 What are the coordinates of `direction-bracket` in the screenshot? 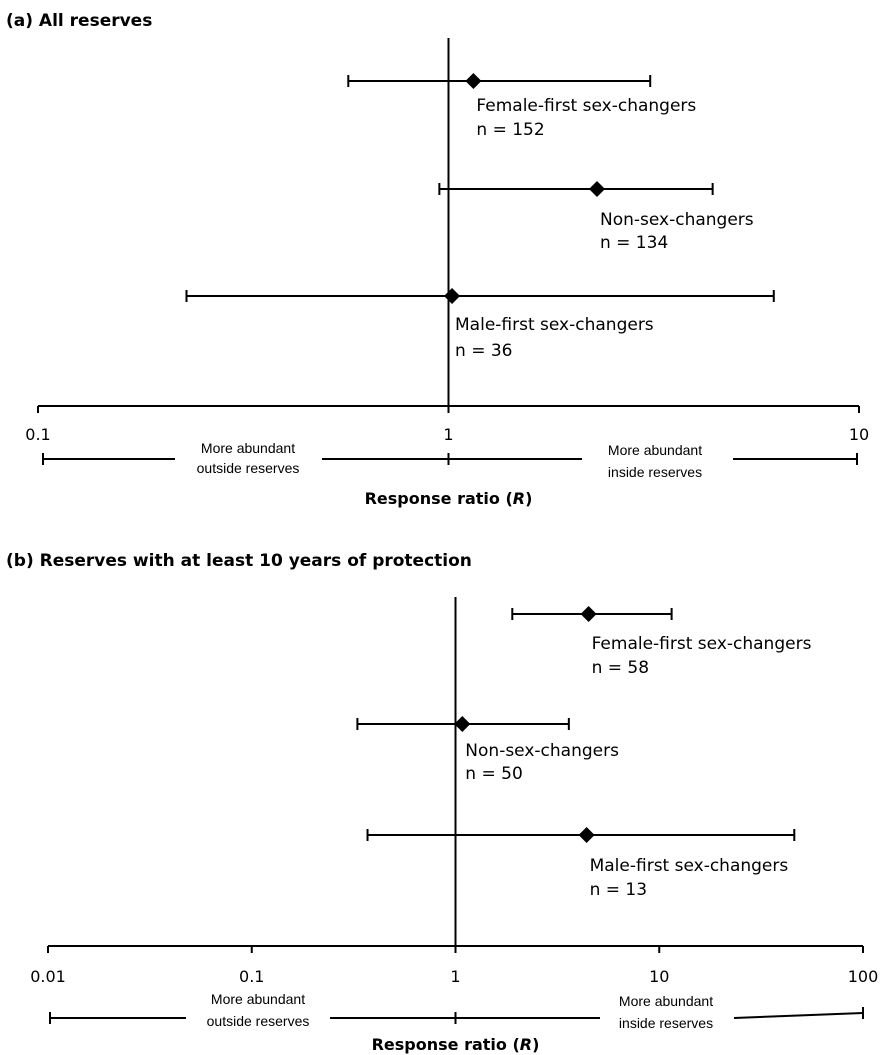 It's located at (798, 1015).